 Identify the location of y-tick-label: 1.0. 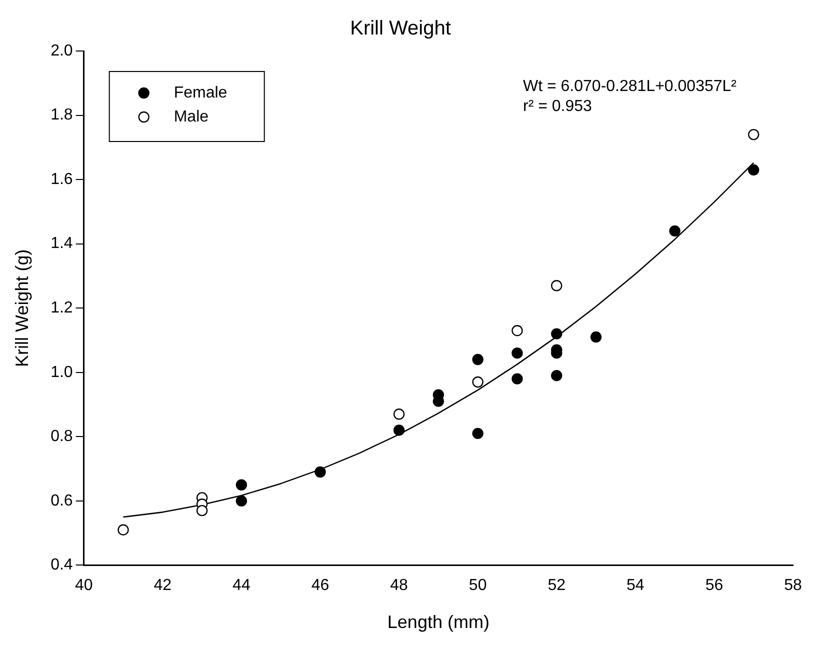
(61, 372).